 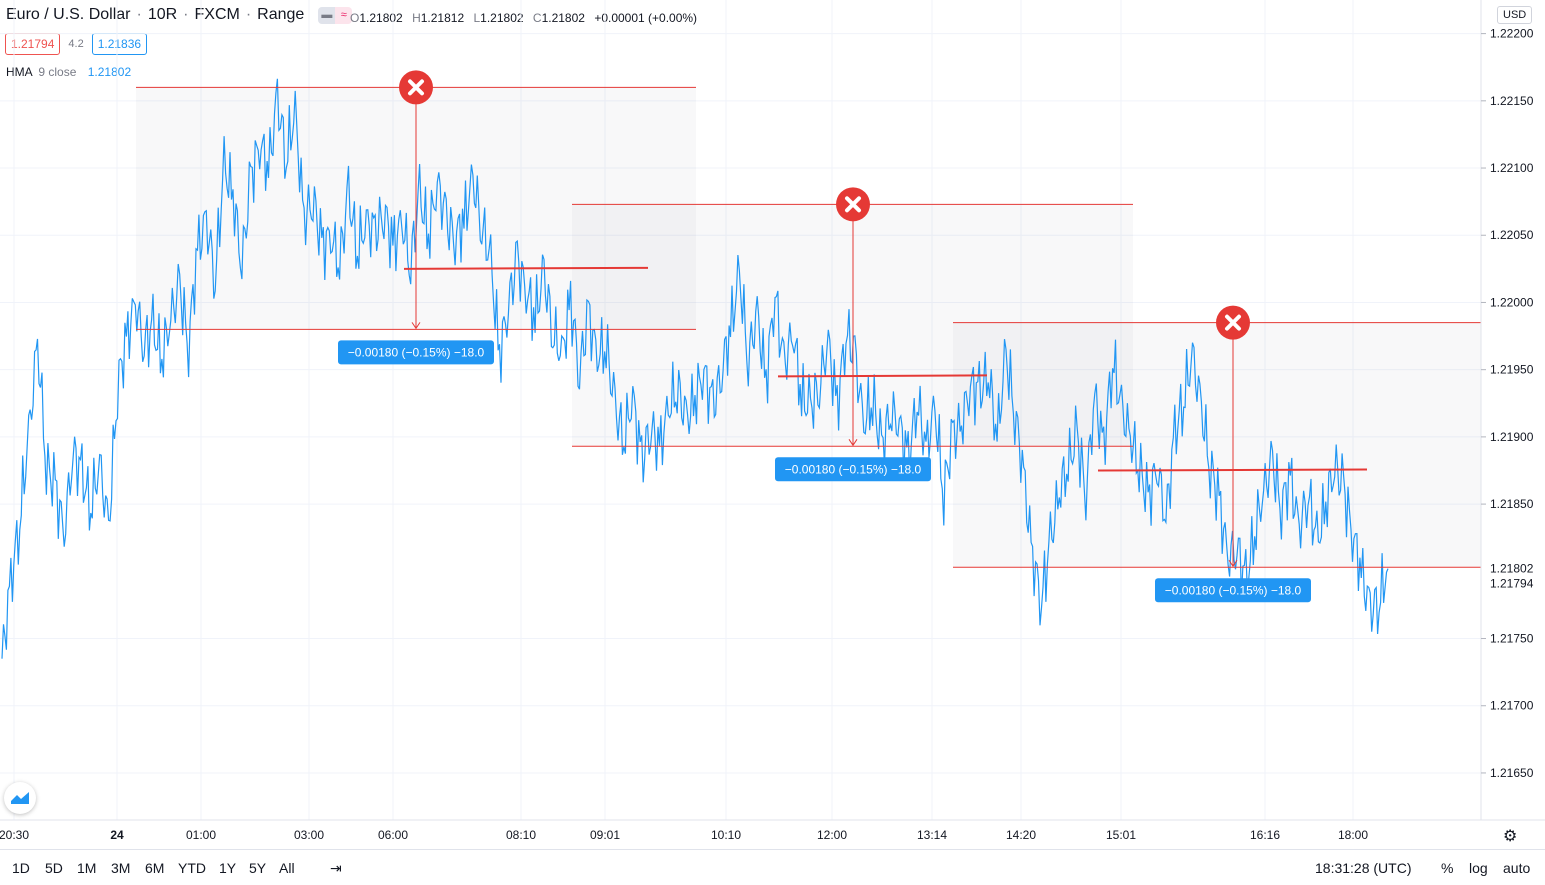 What do you see at coordinates (1478, 868) in the screenshot?
I see `log-toggle: log` at bounding box center [1478, 868].